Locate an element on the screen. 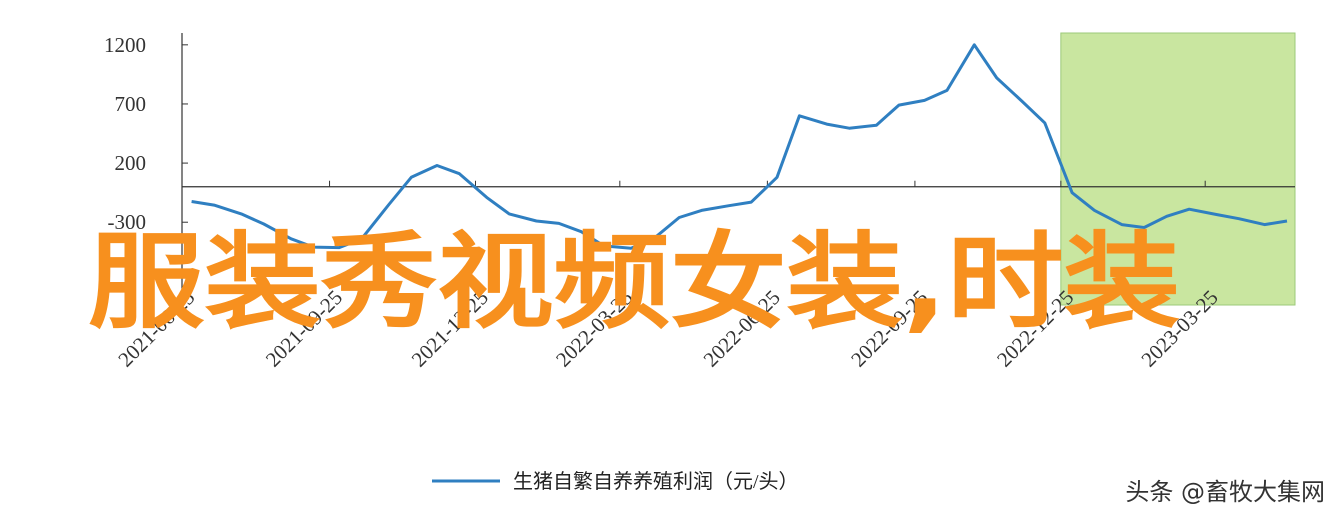  y-tick-label: 700 is located at coordinates (131, 104).